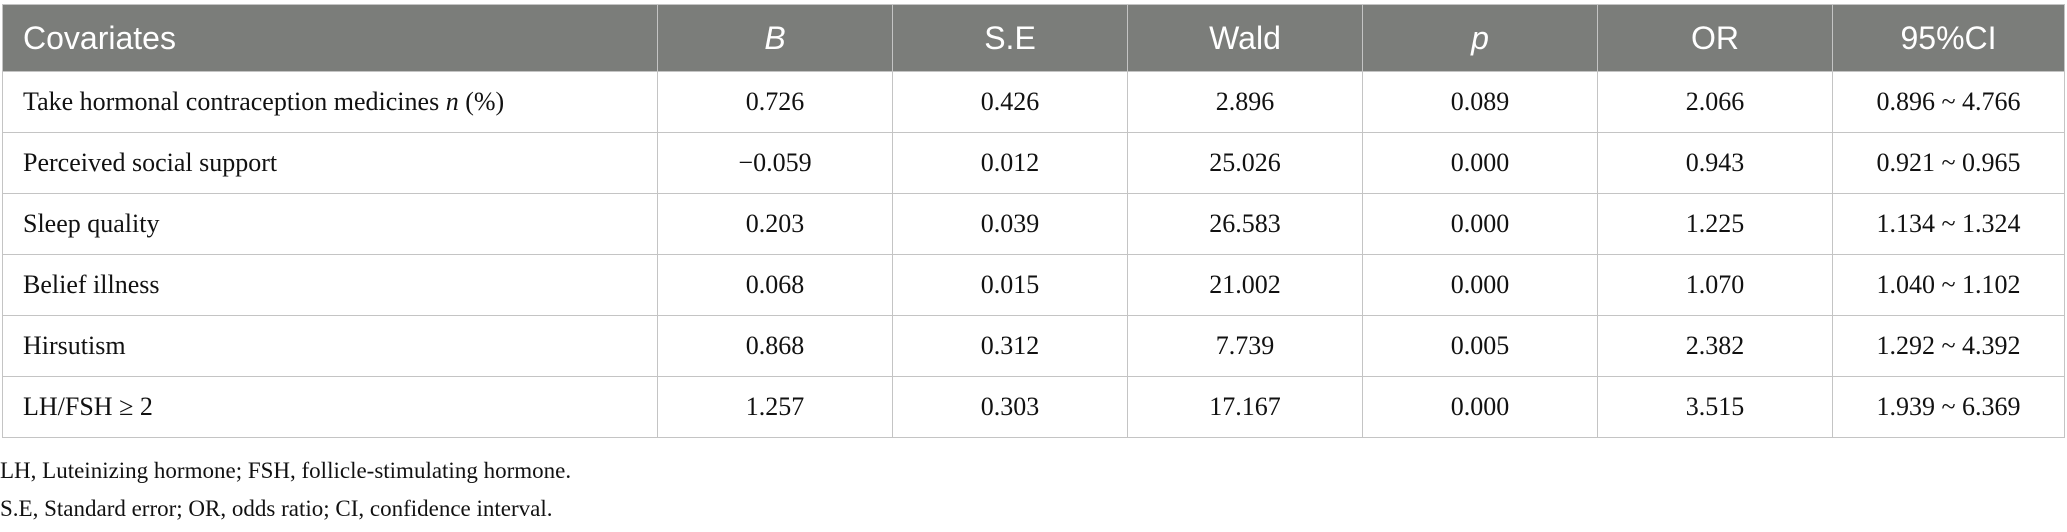  Describe the element at coordinates (1948, 163) in the screenshot. I see `cell-ci: 0.921 ~ 0.965` at that location.